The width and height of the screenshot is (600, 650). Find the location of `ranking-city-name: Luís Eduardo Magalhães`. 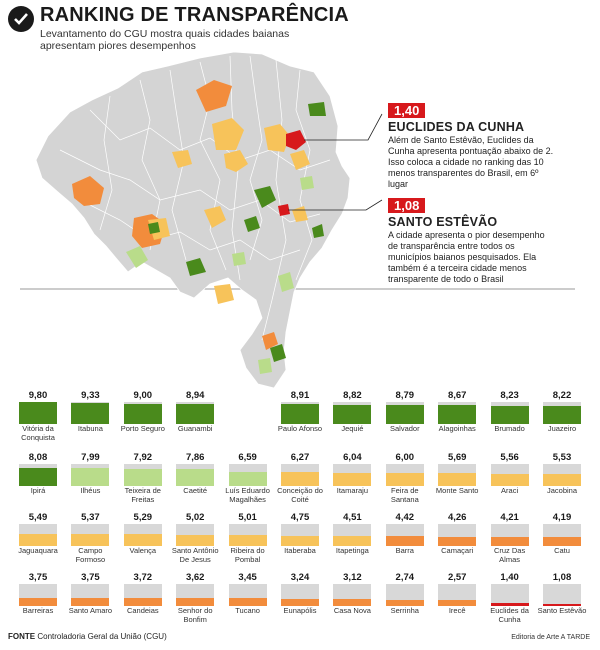

ranking-city-name: Luís Eduardo Magalhães is located at coordinates (247, 495).